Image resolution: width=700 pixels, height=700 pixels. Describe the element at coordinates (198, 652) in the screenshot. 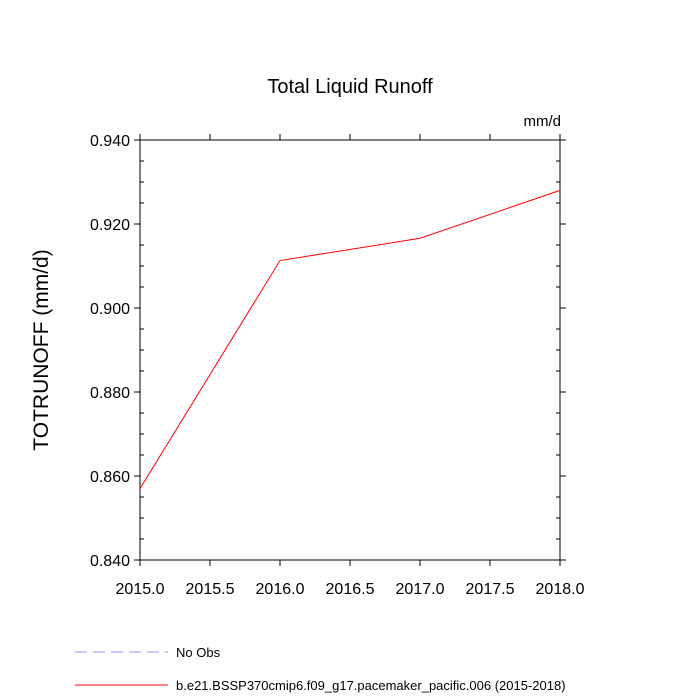

I see `legend-label: No Obs` at that location.